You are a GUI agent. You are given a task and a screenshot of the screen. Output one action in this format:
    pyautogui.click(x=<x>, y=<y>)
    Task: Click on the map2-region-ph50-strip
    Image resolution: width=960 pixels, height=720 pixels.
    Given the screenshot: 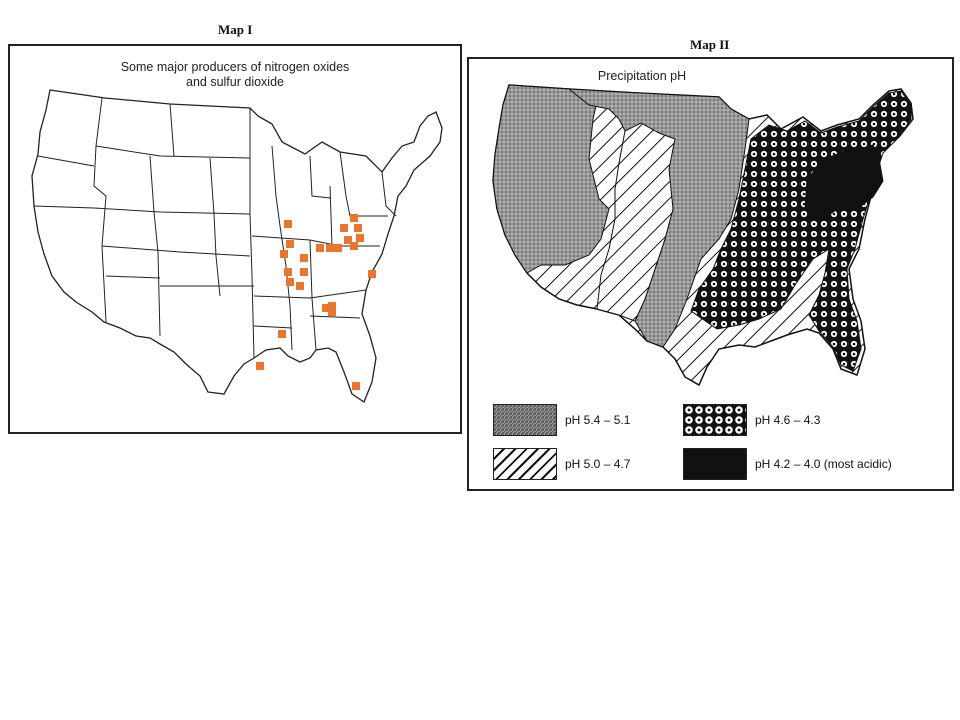 What is the action you would take?
    pyautogui.click(x=636, y=222)
    